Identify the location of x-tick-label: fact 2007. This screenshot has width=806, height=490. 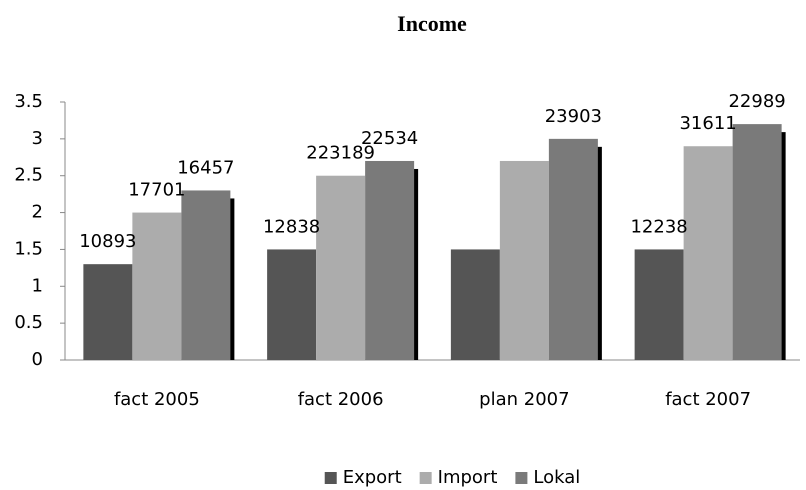
(708, 399).